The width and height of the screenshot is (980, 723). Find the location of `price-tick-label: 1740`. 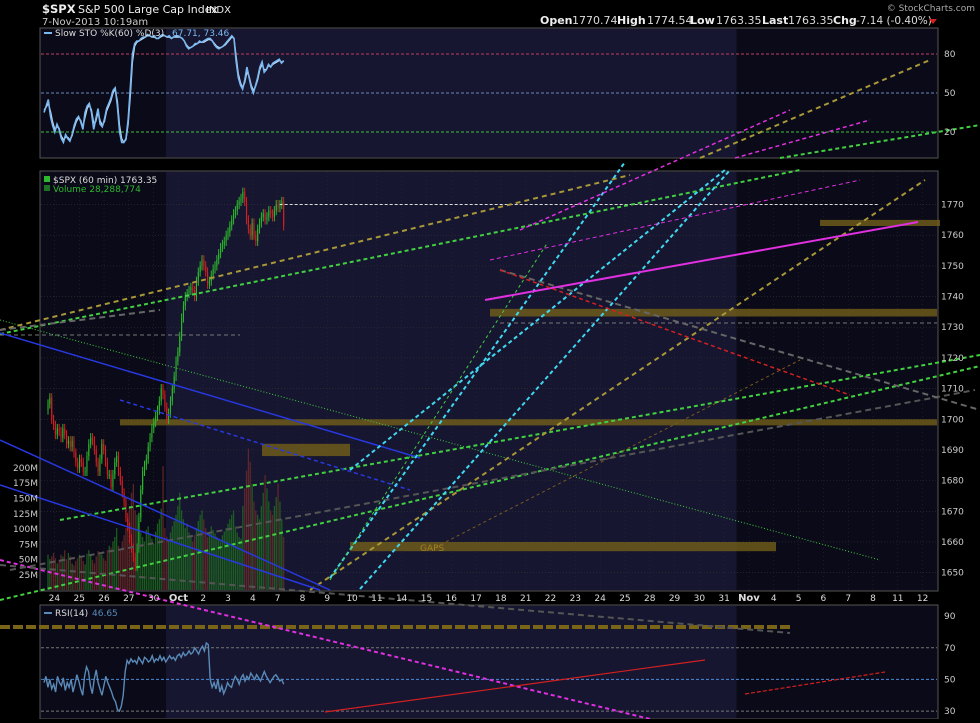

price-tick-label: 1740 is located at coordinates (952, 298).